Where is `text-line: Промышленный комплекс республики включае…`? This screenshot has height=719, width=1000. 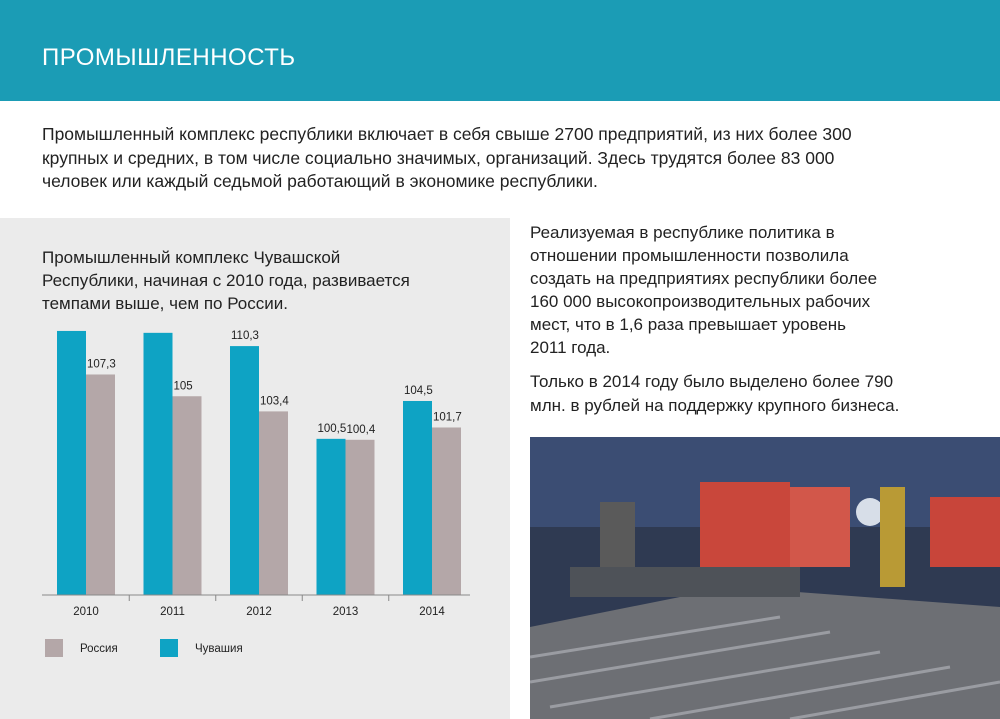
text-line: Промышленный комплекс республики включае… is located at coordinates (447, 134).